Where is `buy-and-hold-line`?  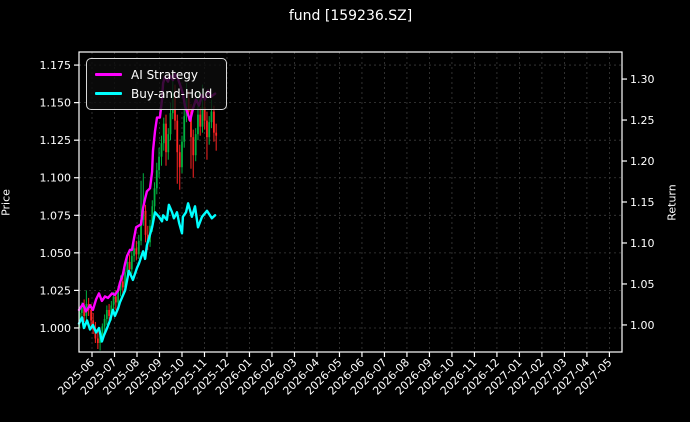 buy-and-hold-line is located at coordinates (147, 272).